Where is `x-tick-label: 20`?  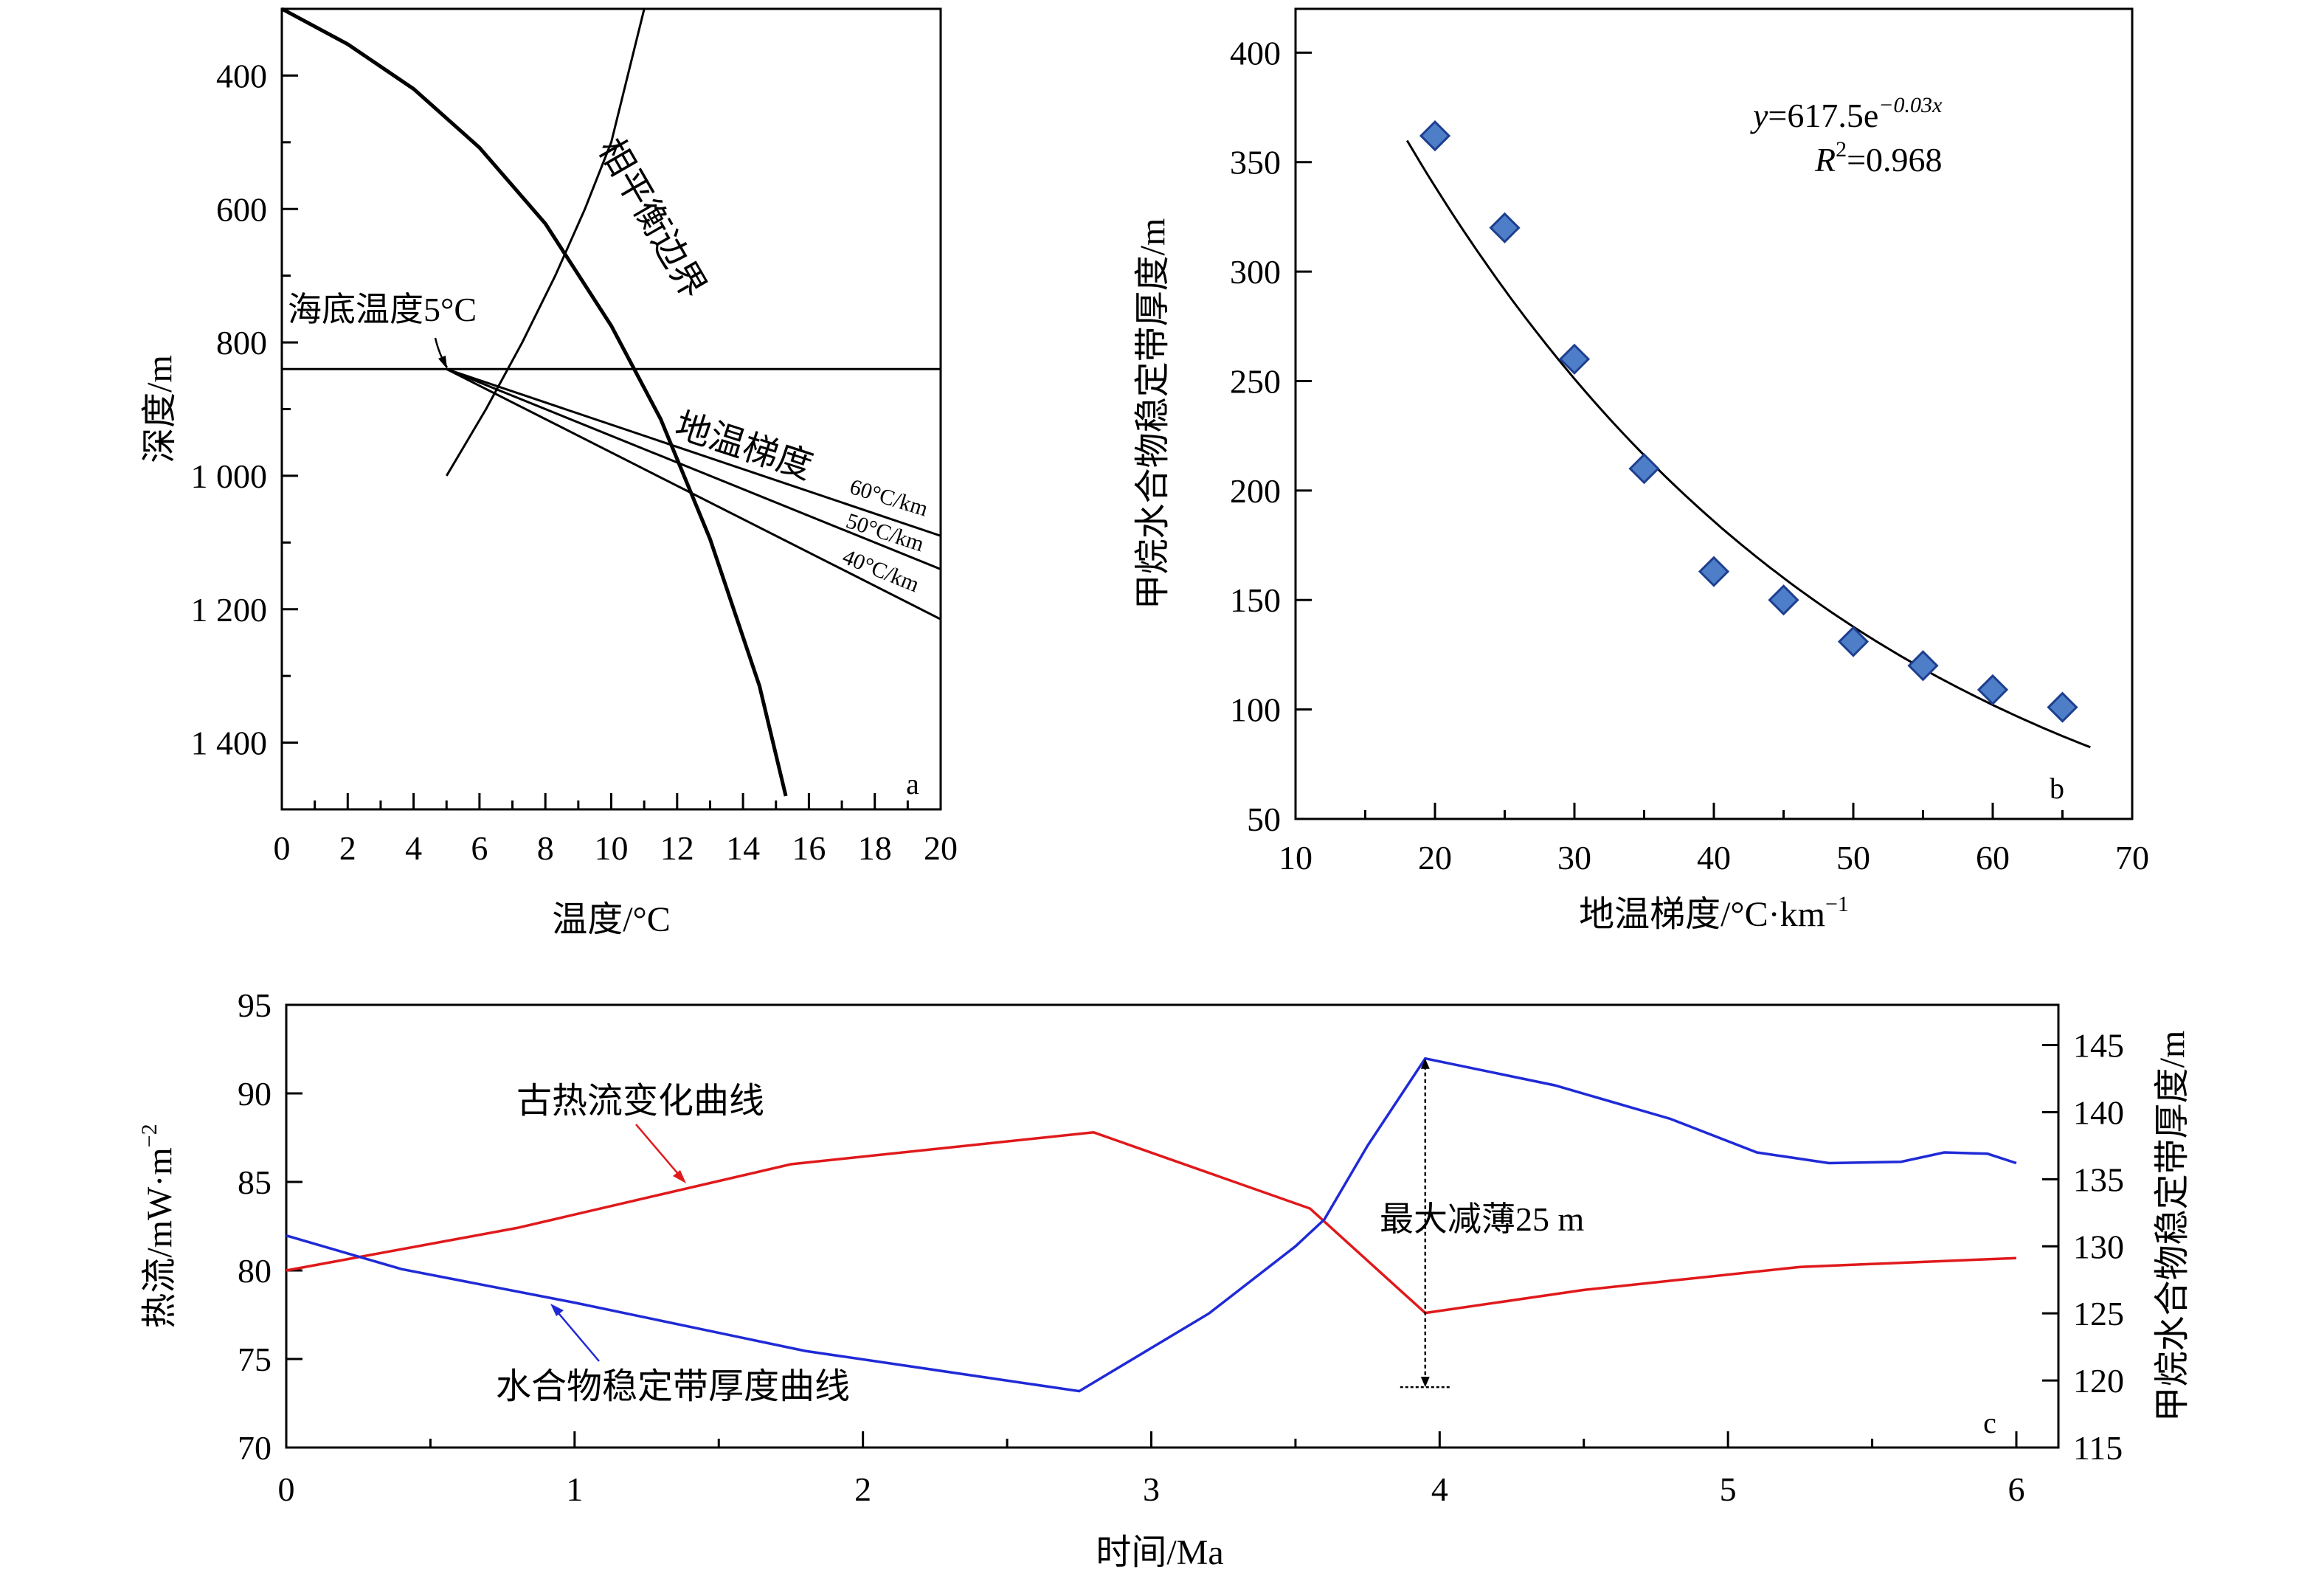 x-tick-label: 20 is located at coordinates (941, 848).